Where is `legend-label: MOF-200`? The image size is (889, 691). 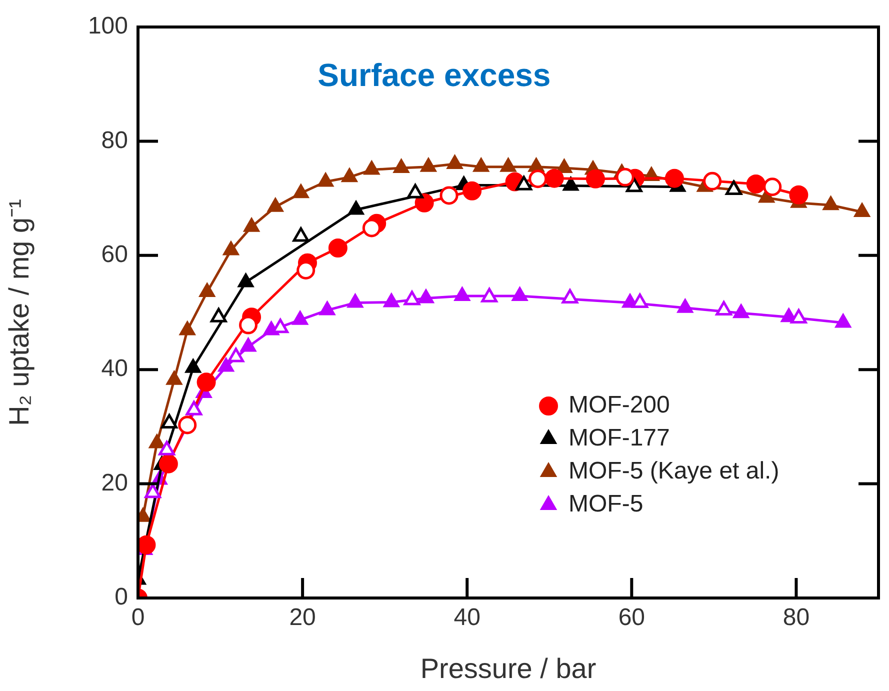
legend-label: MOF-200 is located at coordinates (619, 405).